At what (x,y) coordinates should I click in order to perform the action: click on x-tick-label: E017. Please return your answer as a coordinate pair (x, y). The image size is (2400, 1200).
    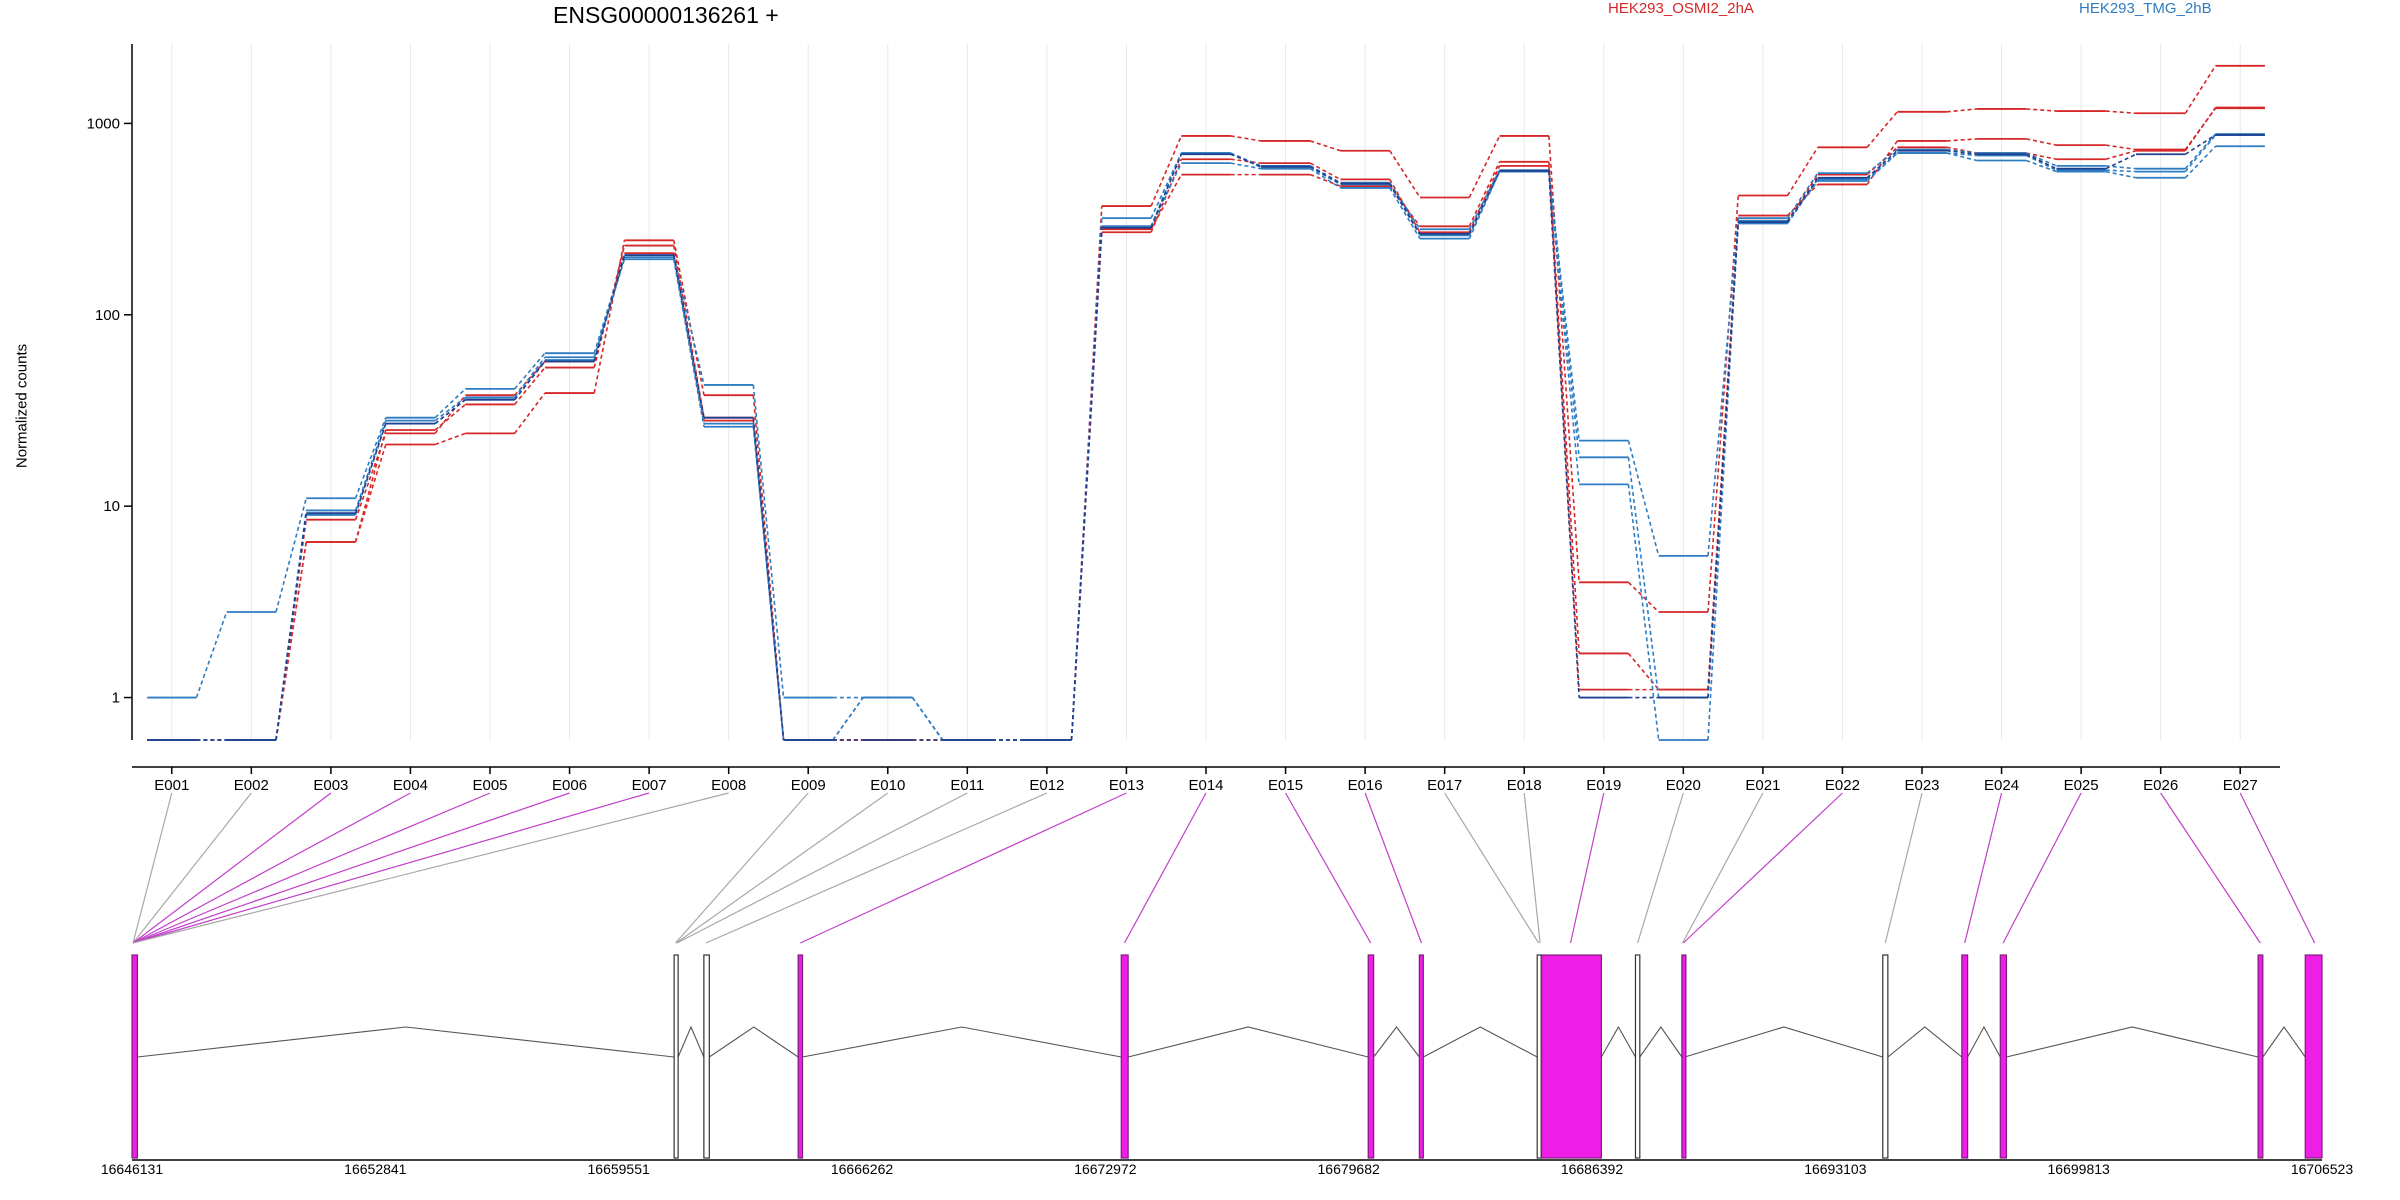
    Looking at the image, I should click on (1444, 785).